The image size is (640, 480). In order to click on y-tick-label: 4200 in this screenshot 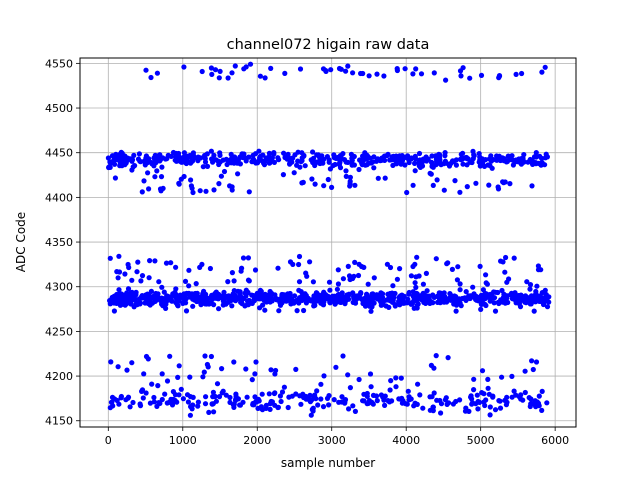, I will do `click(59, 376)`.